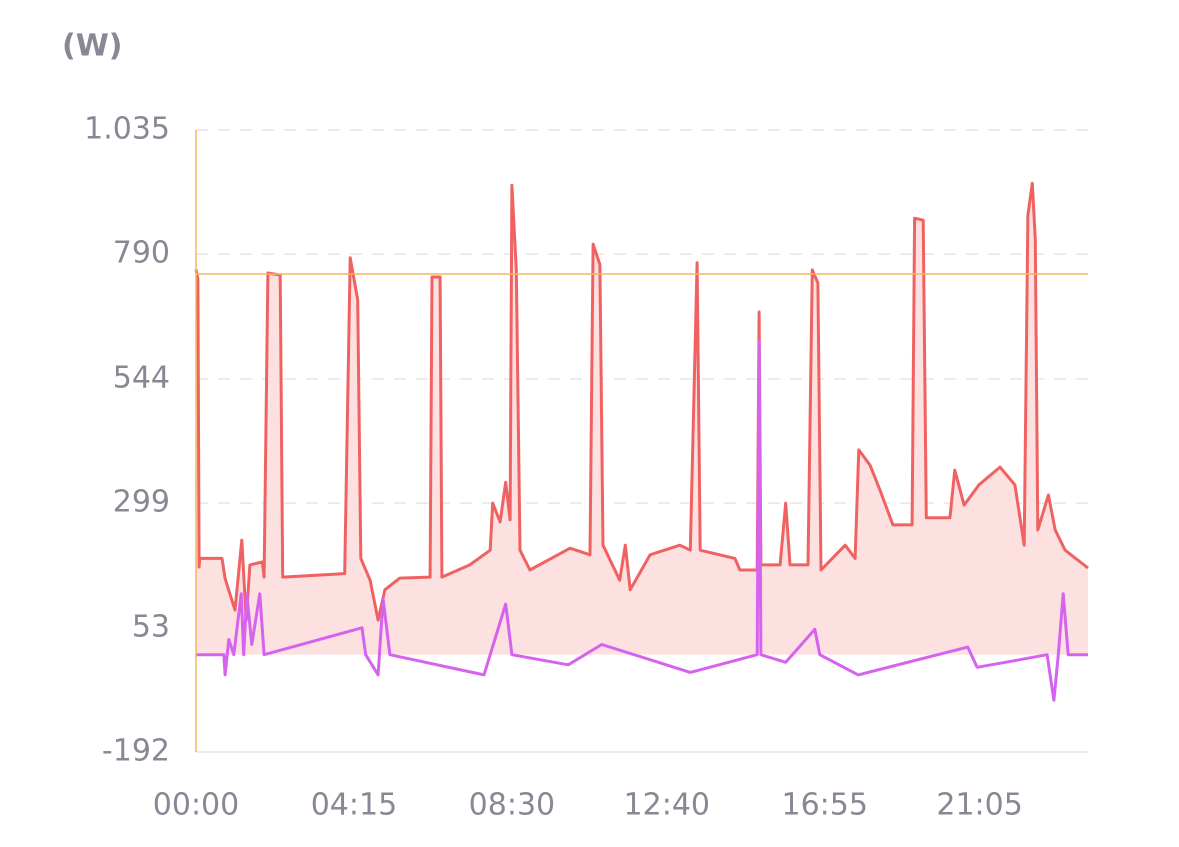 Image resolution: width=1179 pixels, height=847 pixels. I want to click on y-tick-label: 53, so click(151, 626).